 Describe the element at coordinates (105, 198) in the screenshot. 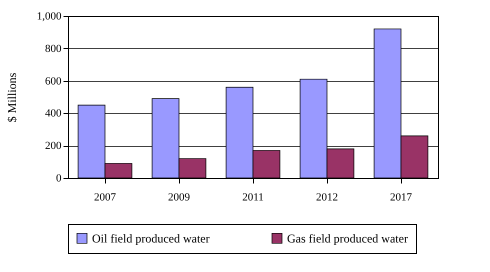

I see `x-tick-label: 2007` at that location.